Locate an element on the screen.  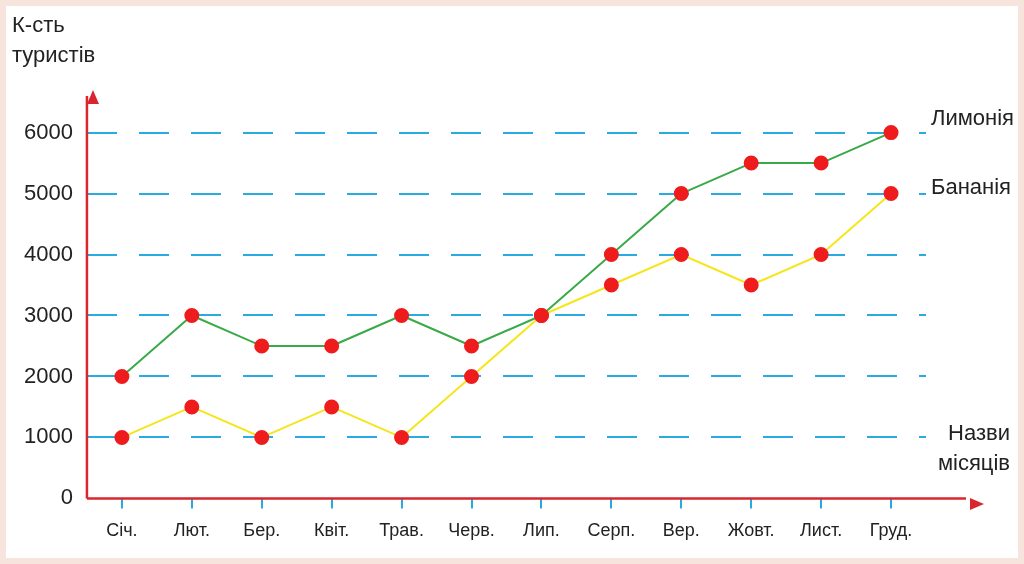
x-tick-label: Бер. is located at coordinates (262, 530).